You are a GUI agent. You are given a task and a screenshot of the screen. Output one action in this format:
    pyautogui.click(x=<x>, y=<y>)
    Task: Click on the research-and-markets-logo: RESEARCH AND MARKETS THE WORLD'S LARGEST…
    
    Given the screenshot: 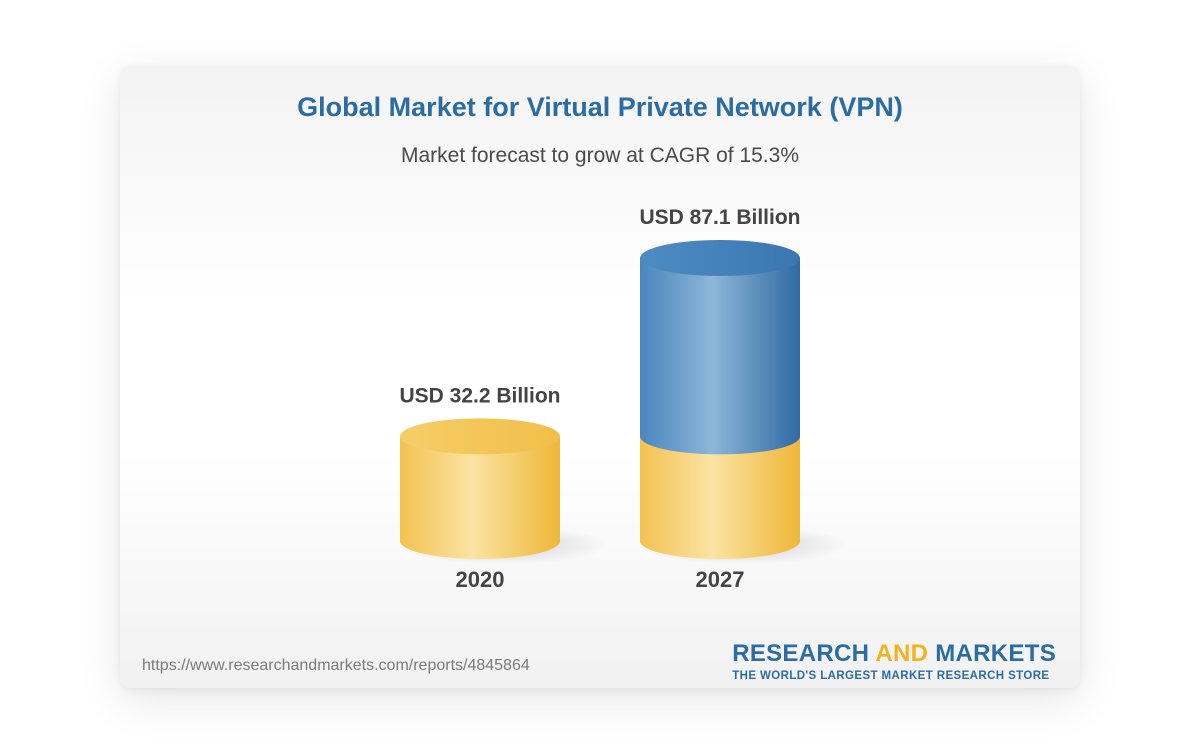 What is the action you would take?
    pyautogui.click(x=894, y=661)
    